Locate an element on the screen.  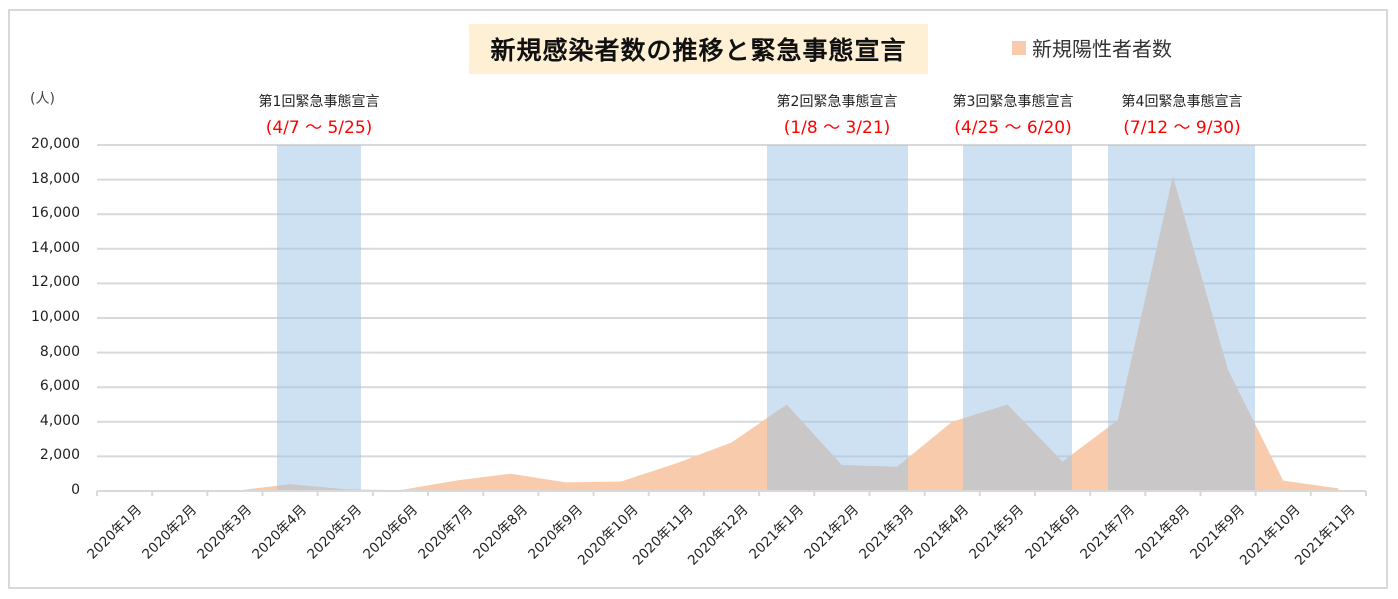
y-tick-label: 12,000 is located at coordinates (55, 282).